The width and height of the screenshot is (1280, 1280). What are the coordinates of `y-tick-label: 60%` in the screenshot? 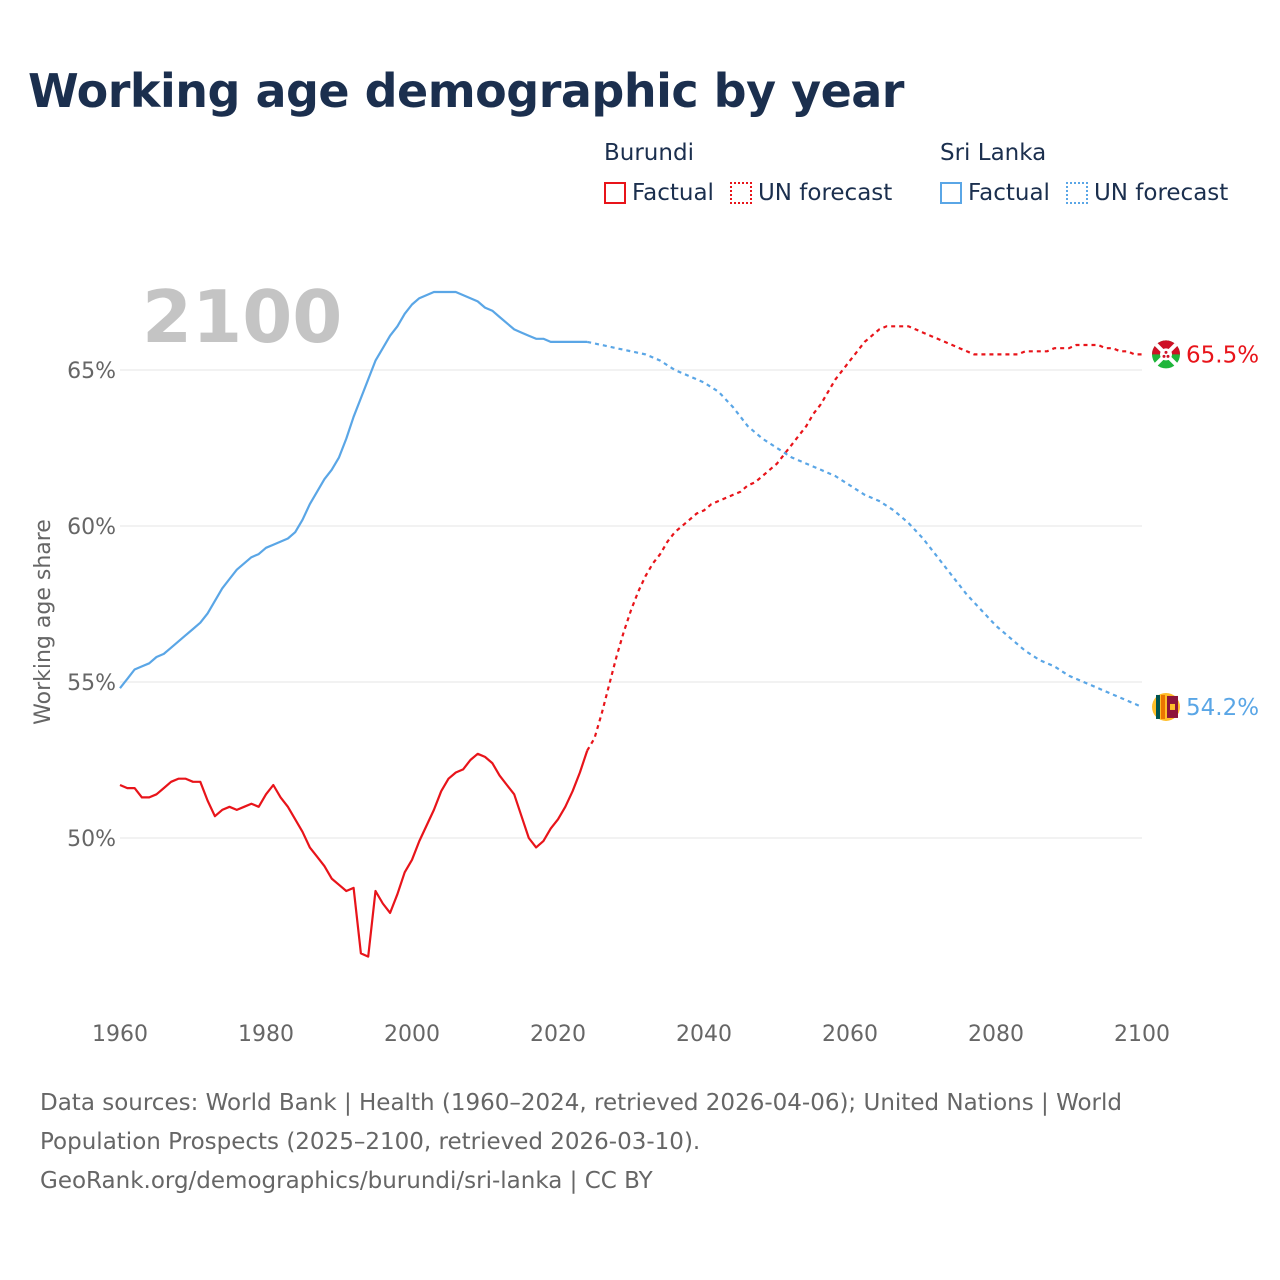 It's located at (91, 527).